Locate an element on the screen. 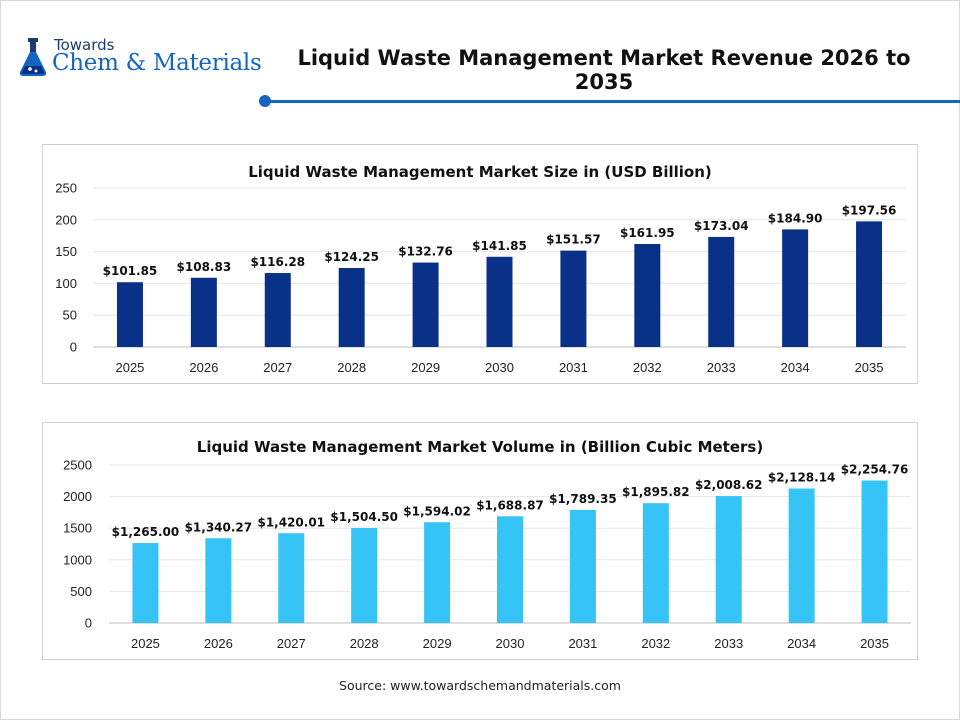 The image size is (960, 720). data-label: $116.28 is located at coordinates (277, 262).